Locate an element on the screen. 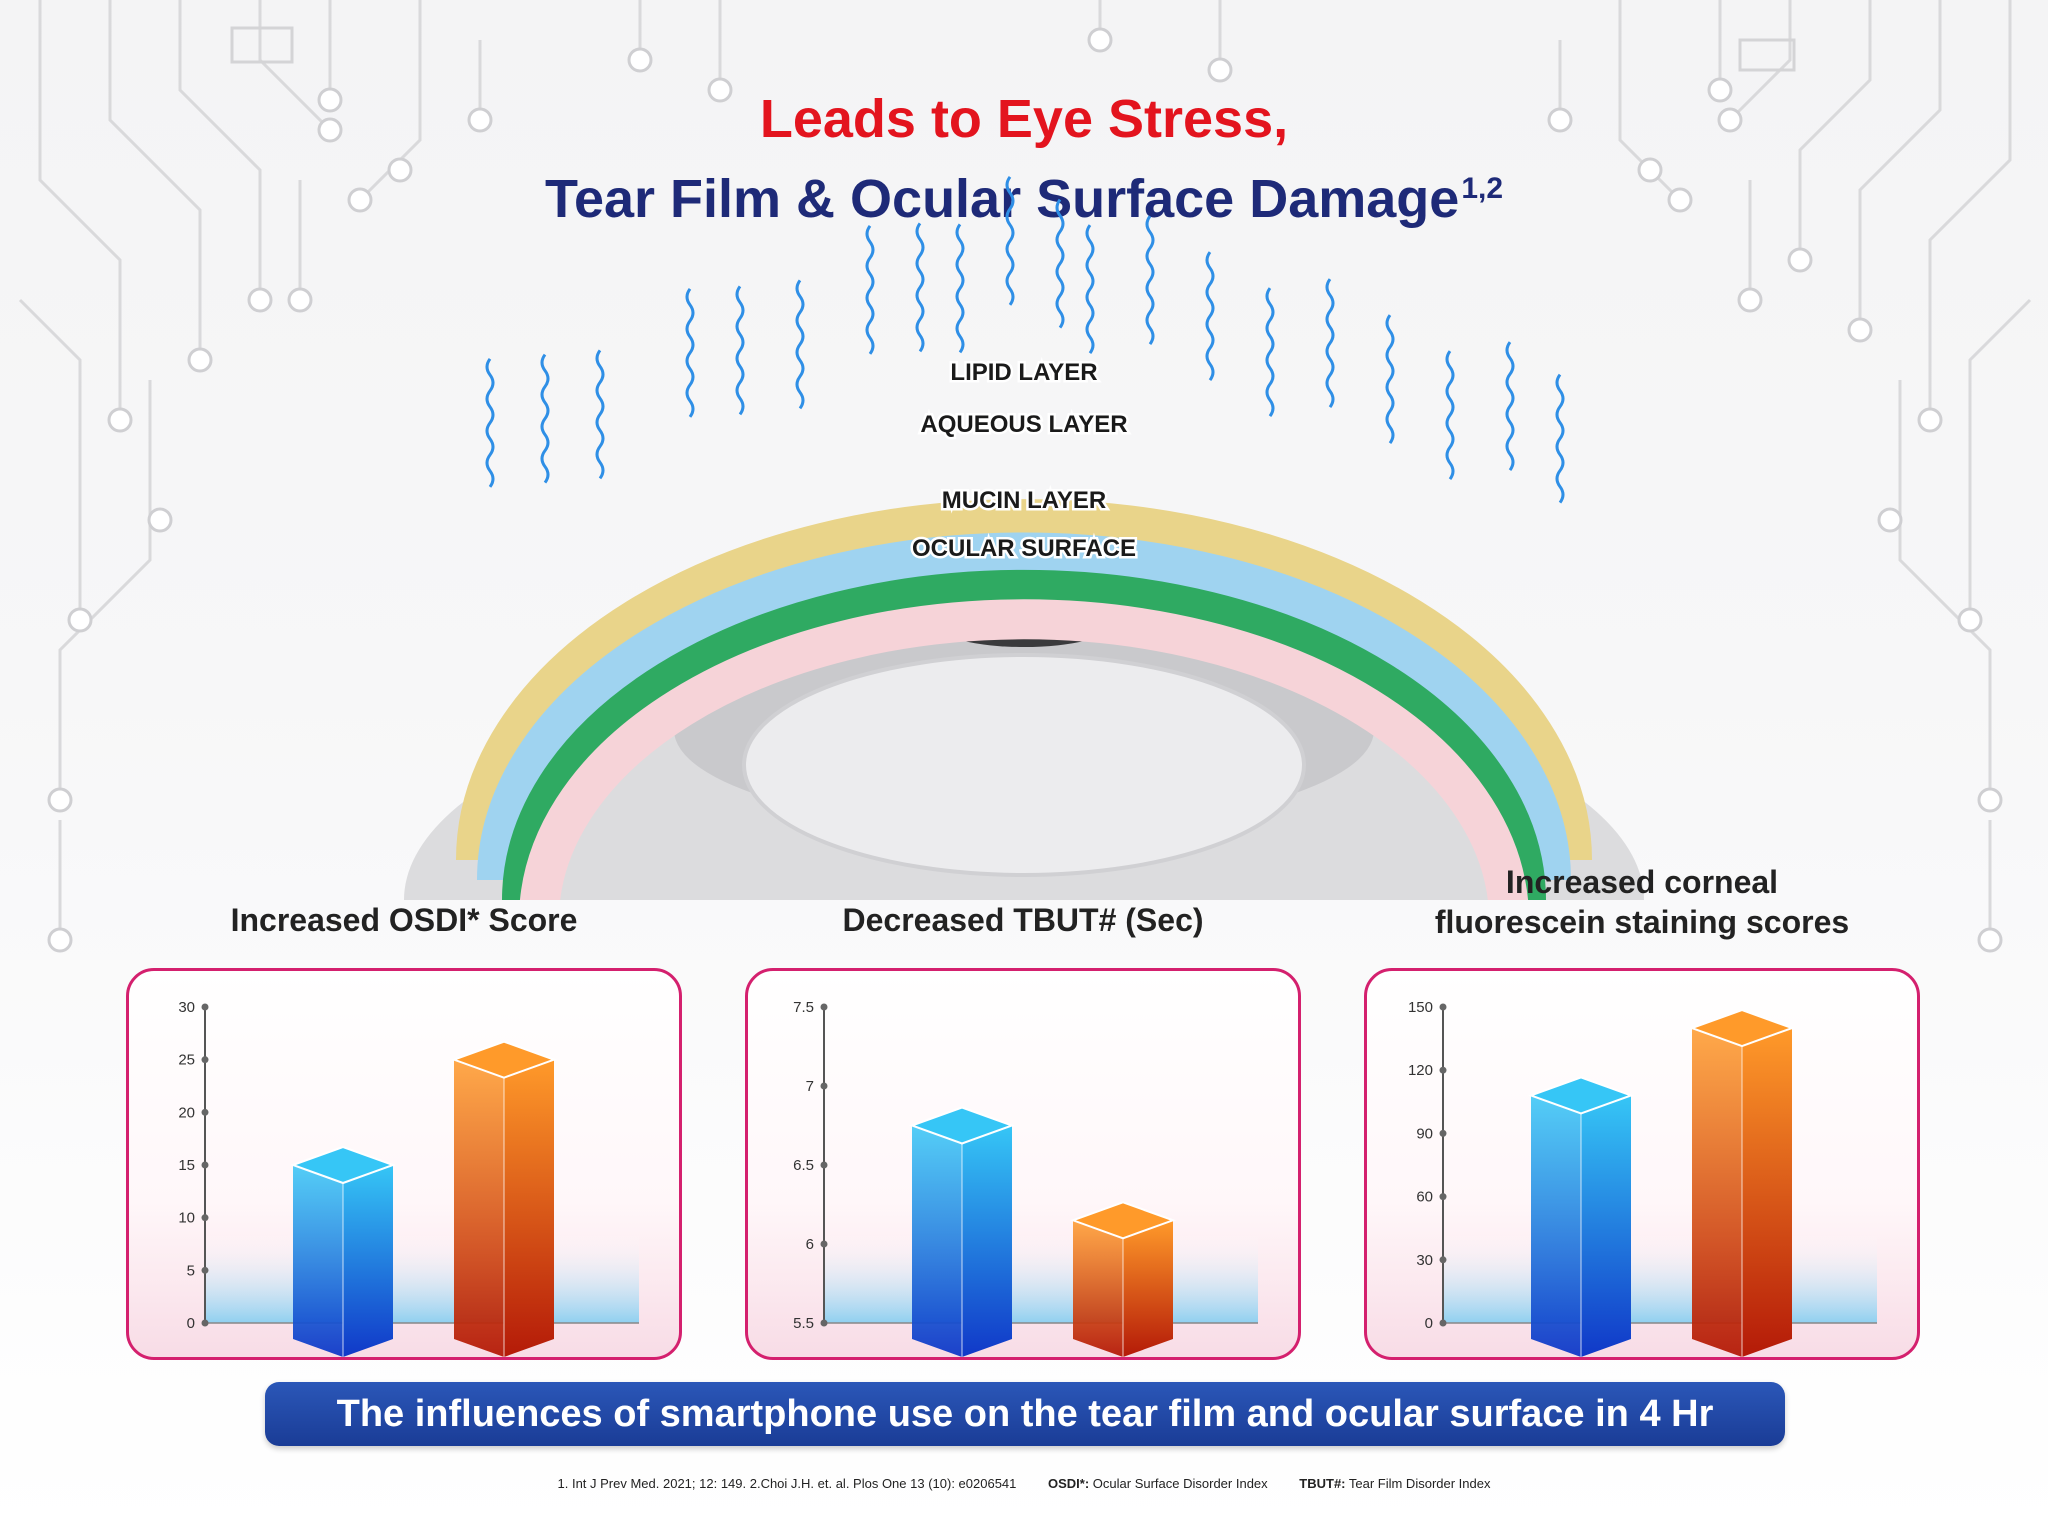 This screenshot has height=1536, width=2048. chart-staining-svg: 0 30 60 90 120 150 is located at coordinates (1642, 1178).